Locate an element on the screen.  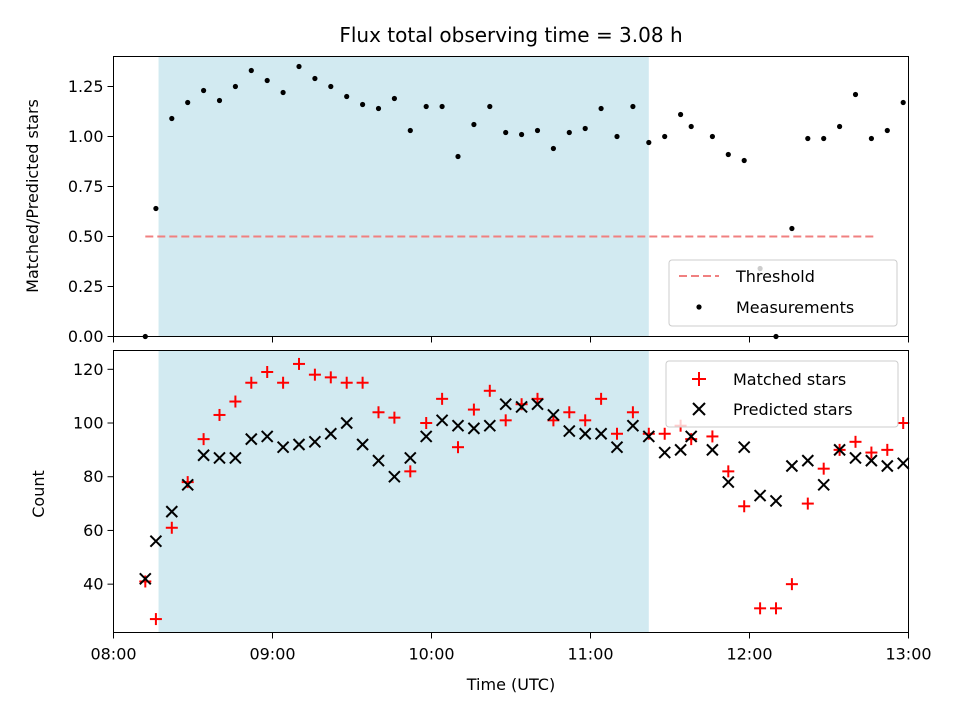
y-tick-label: 0.50 is located at coordinates (86, 236).